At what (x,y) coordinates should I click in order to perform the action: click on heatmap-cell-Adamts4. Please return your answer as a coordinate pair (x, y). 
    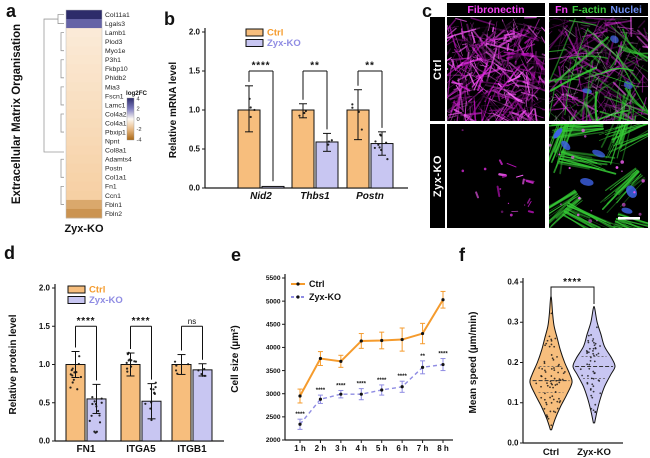
    Looking at the image, I should click on (84, 159).